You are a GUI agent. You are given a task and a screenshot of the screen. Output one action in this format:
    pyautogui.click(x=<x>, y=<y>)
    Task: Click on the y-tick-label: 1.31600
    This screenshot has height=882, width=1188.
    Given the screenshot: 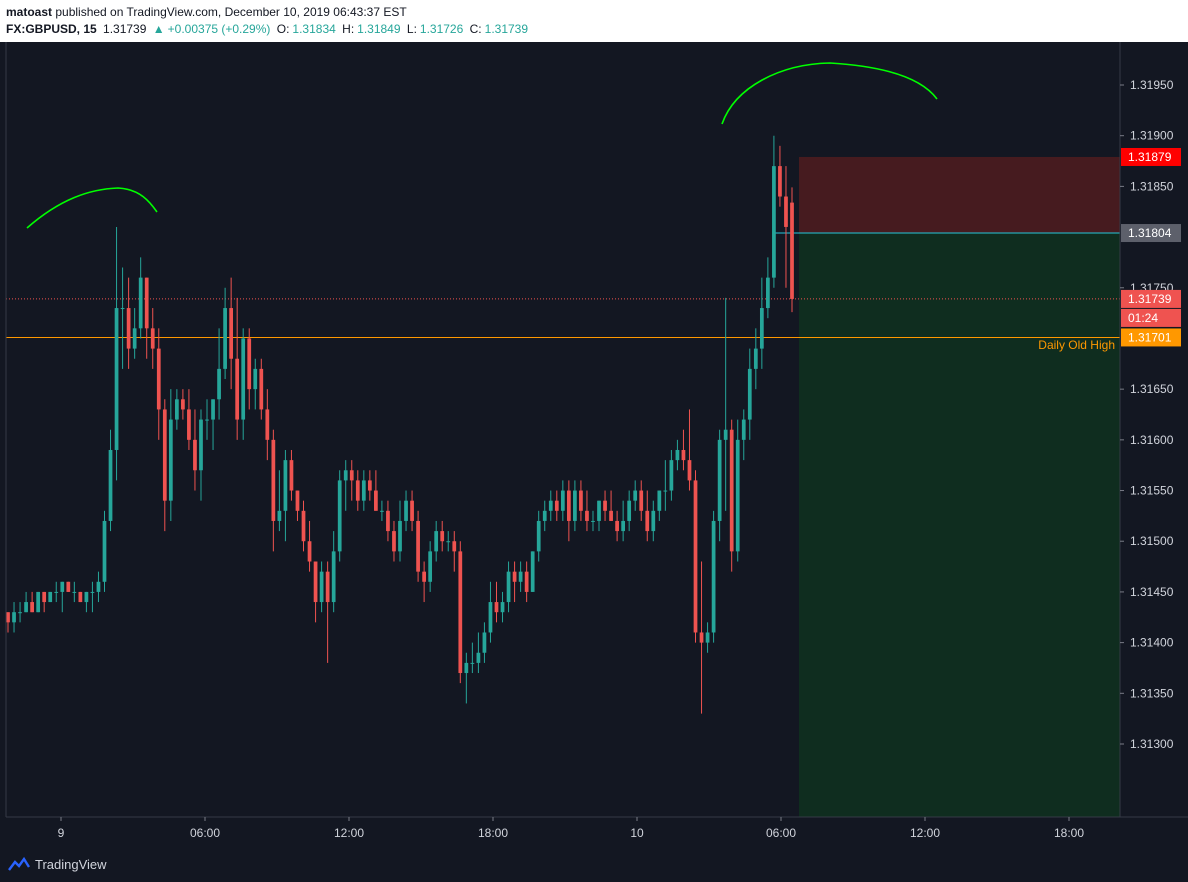 What is the action you would take?
    pyautogui.click(x=1152, y=440)
    